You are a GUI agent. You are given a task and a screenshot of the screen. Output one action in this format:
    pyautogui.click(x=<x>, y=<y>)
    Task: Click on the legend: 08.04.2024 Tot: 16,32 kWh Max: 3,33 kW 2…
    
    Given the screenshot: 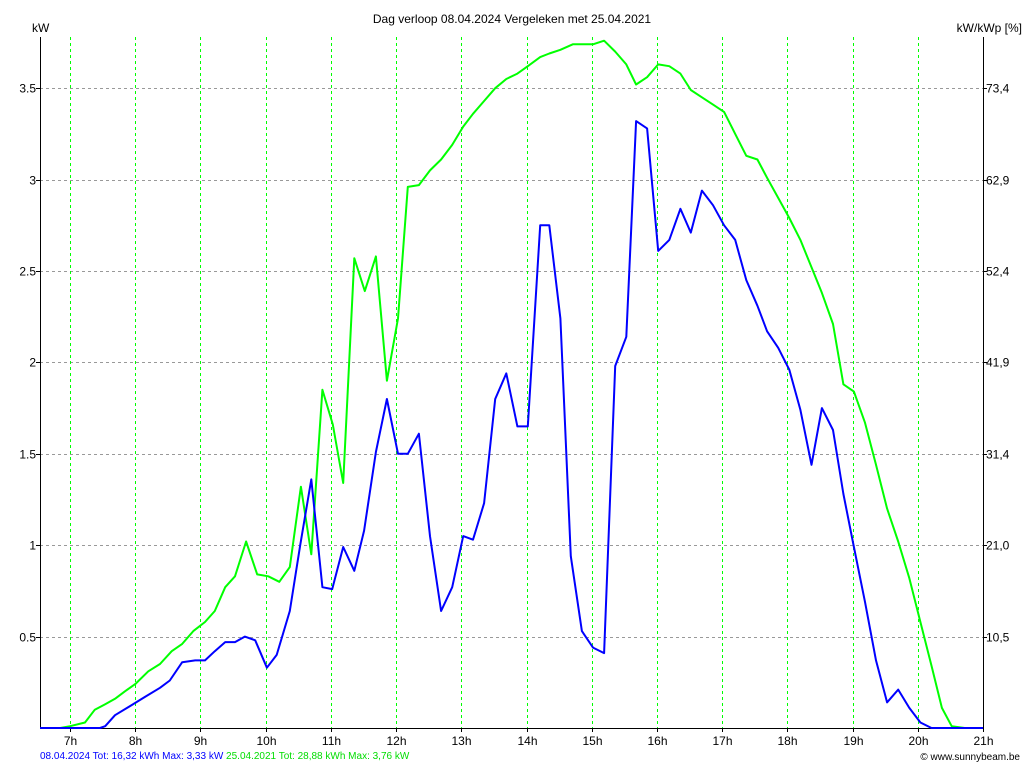 What is the action you would take?
    pyautogui.click(x=224, y=756)
    